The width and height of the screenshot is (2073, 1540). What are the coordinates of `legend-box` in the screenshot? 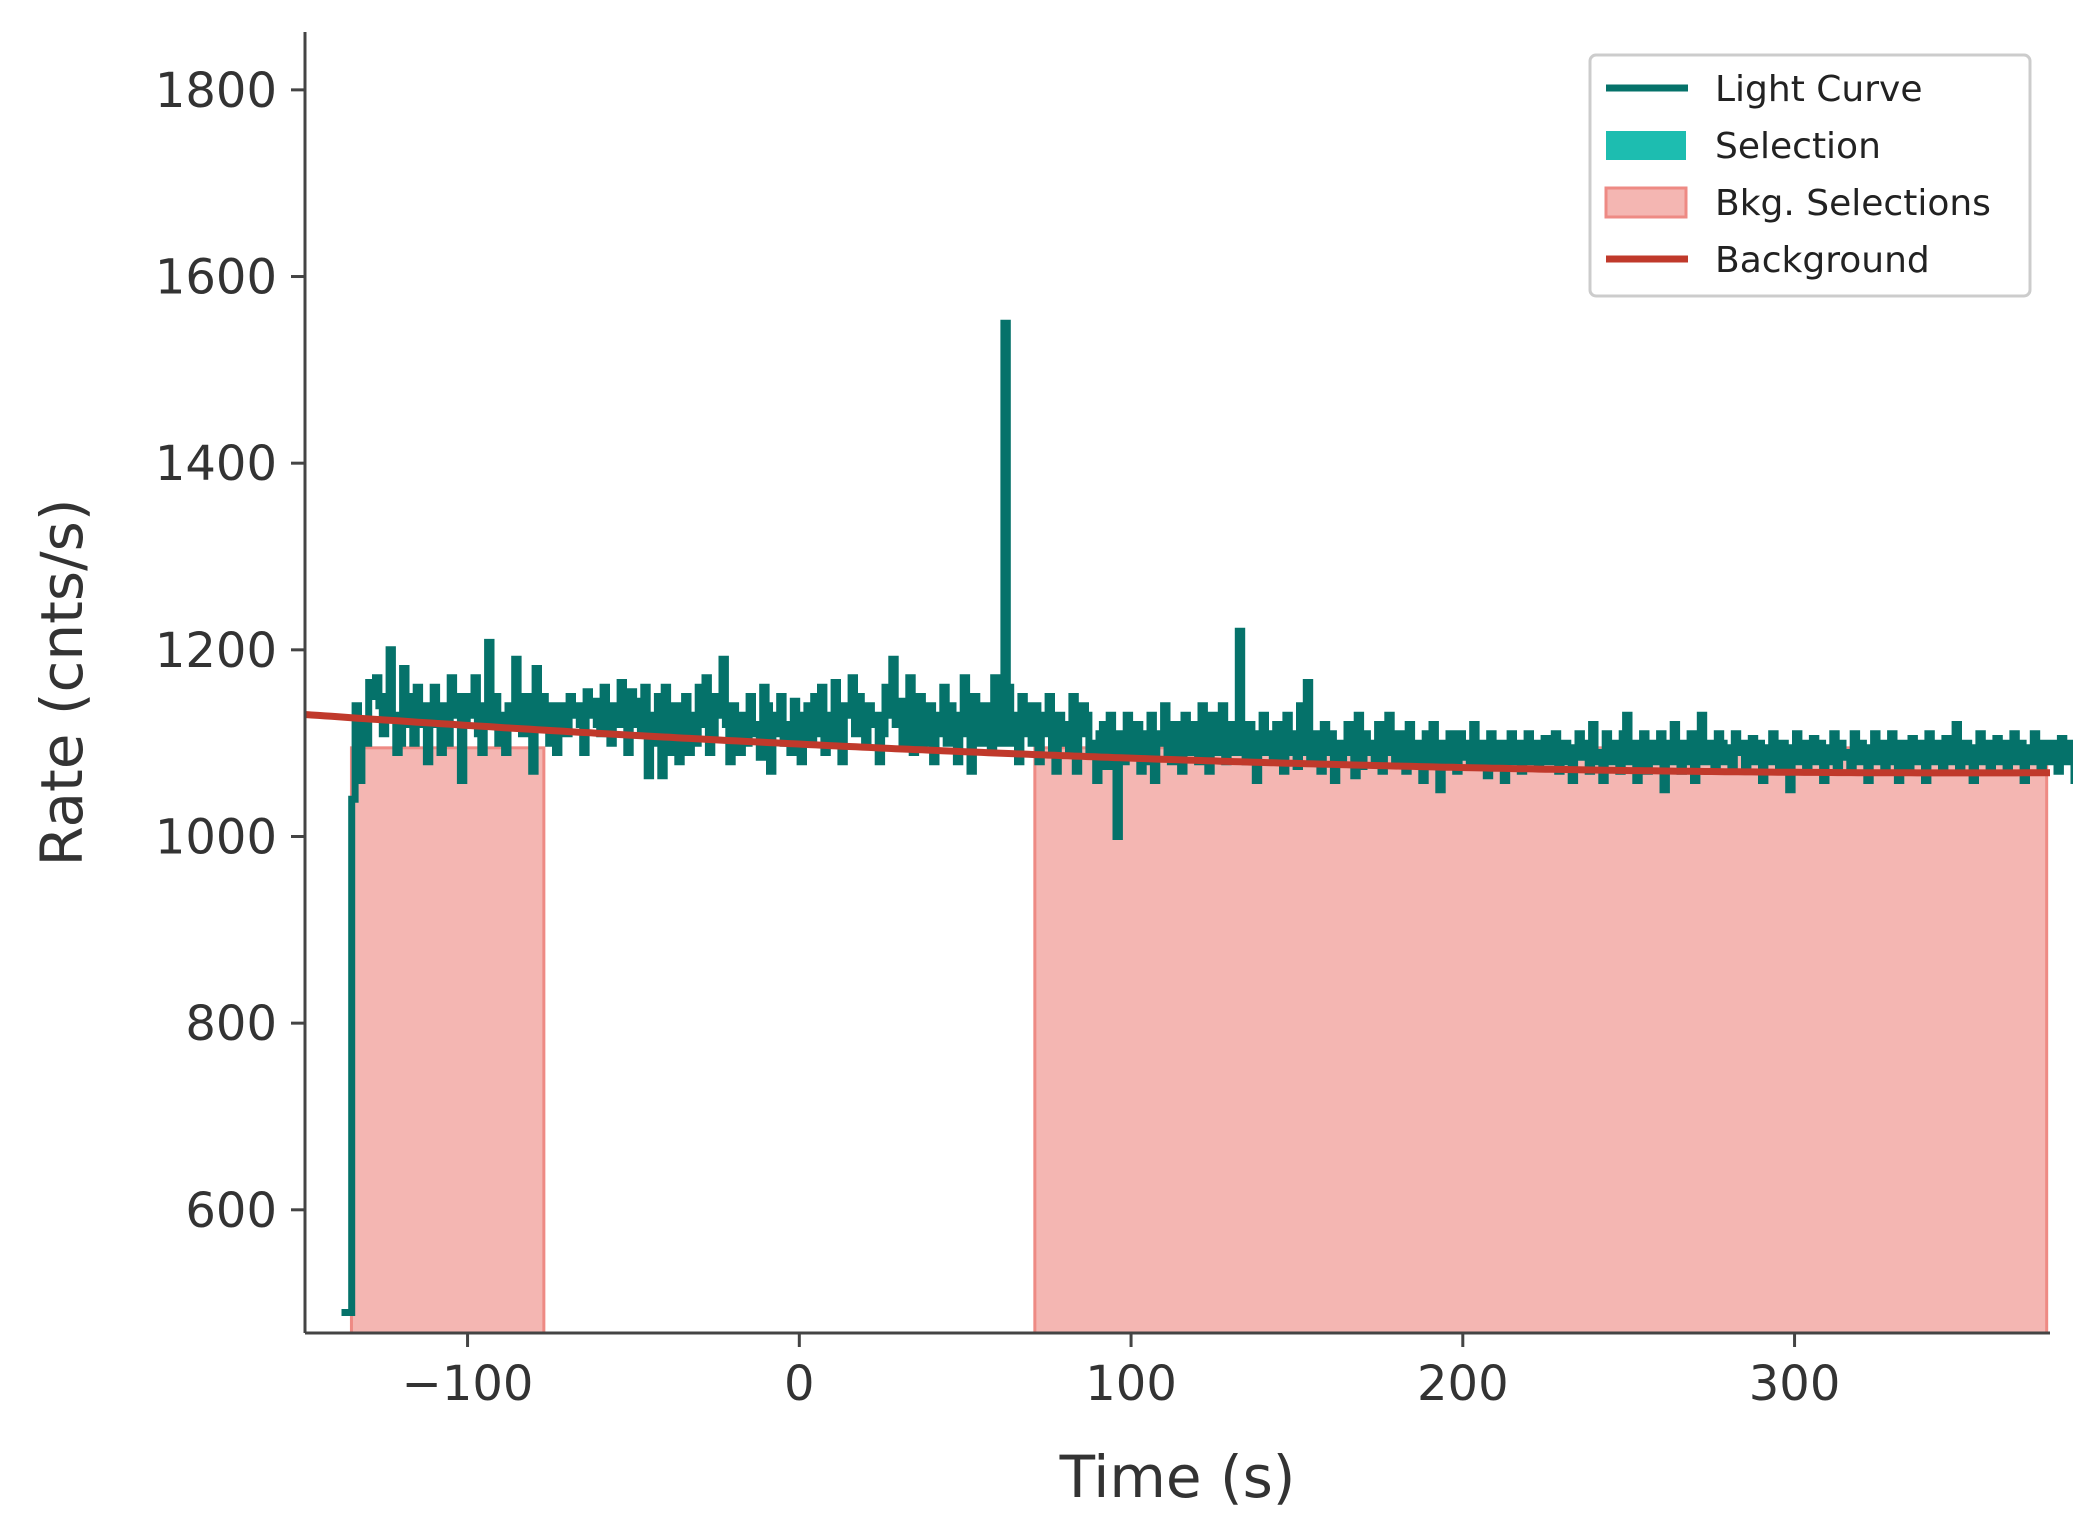 It's located at (1810, 175).